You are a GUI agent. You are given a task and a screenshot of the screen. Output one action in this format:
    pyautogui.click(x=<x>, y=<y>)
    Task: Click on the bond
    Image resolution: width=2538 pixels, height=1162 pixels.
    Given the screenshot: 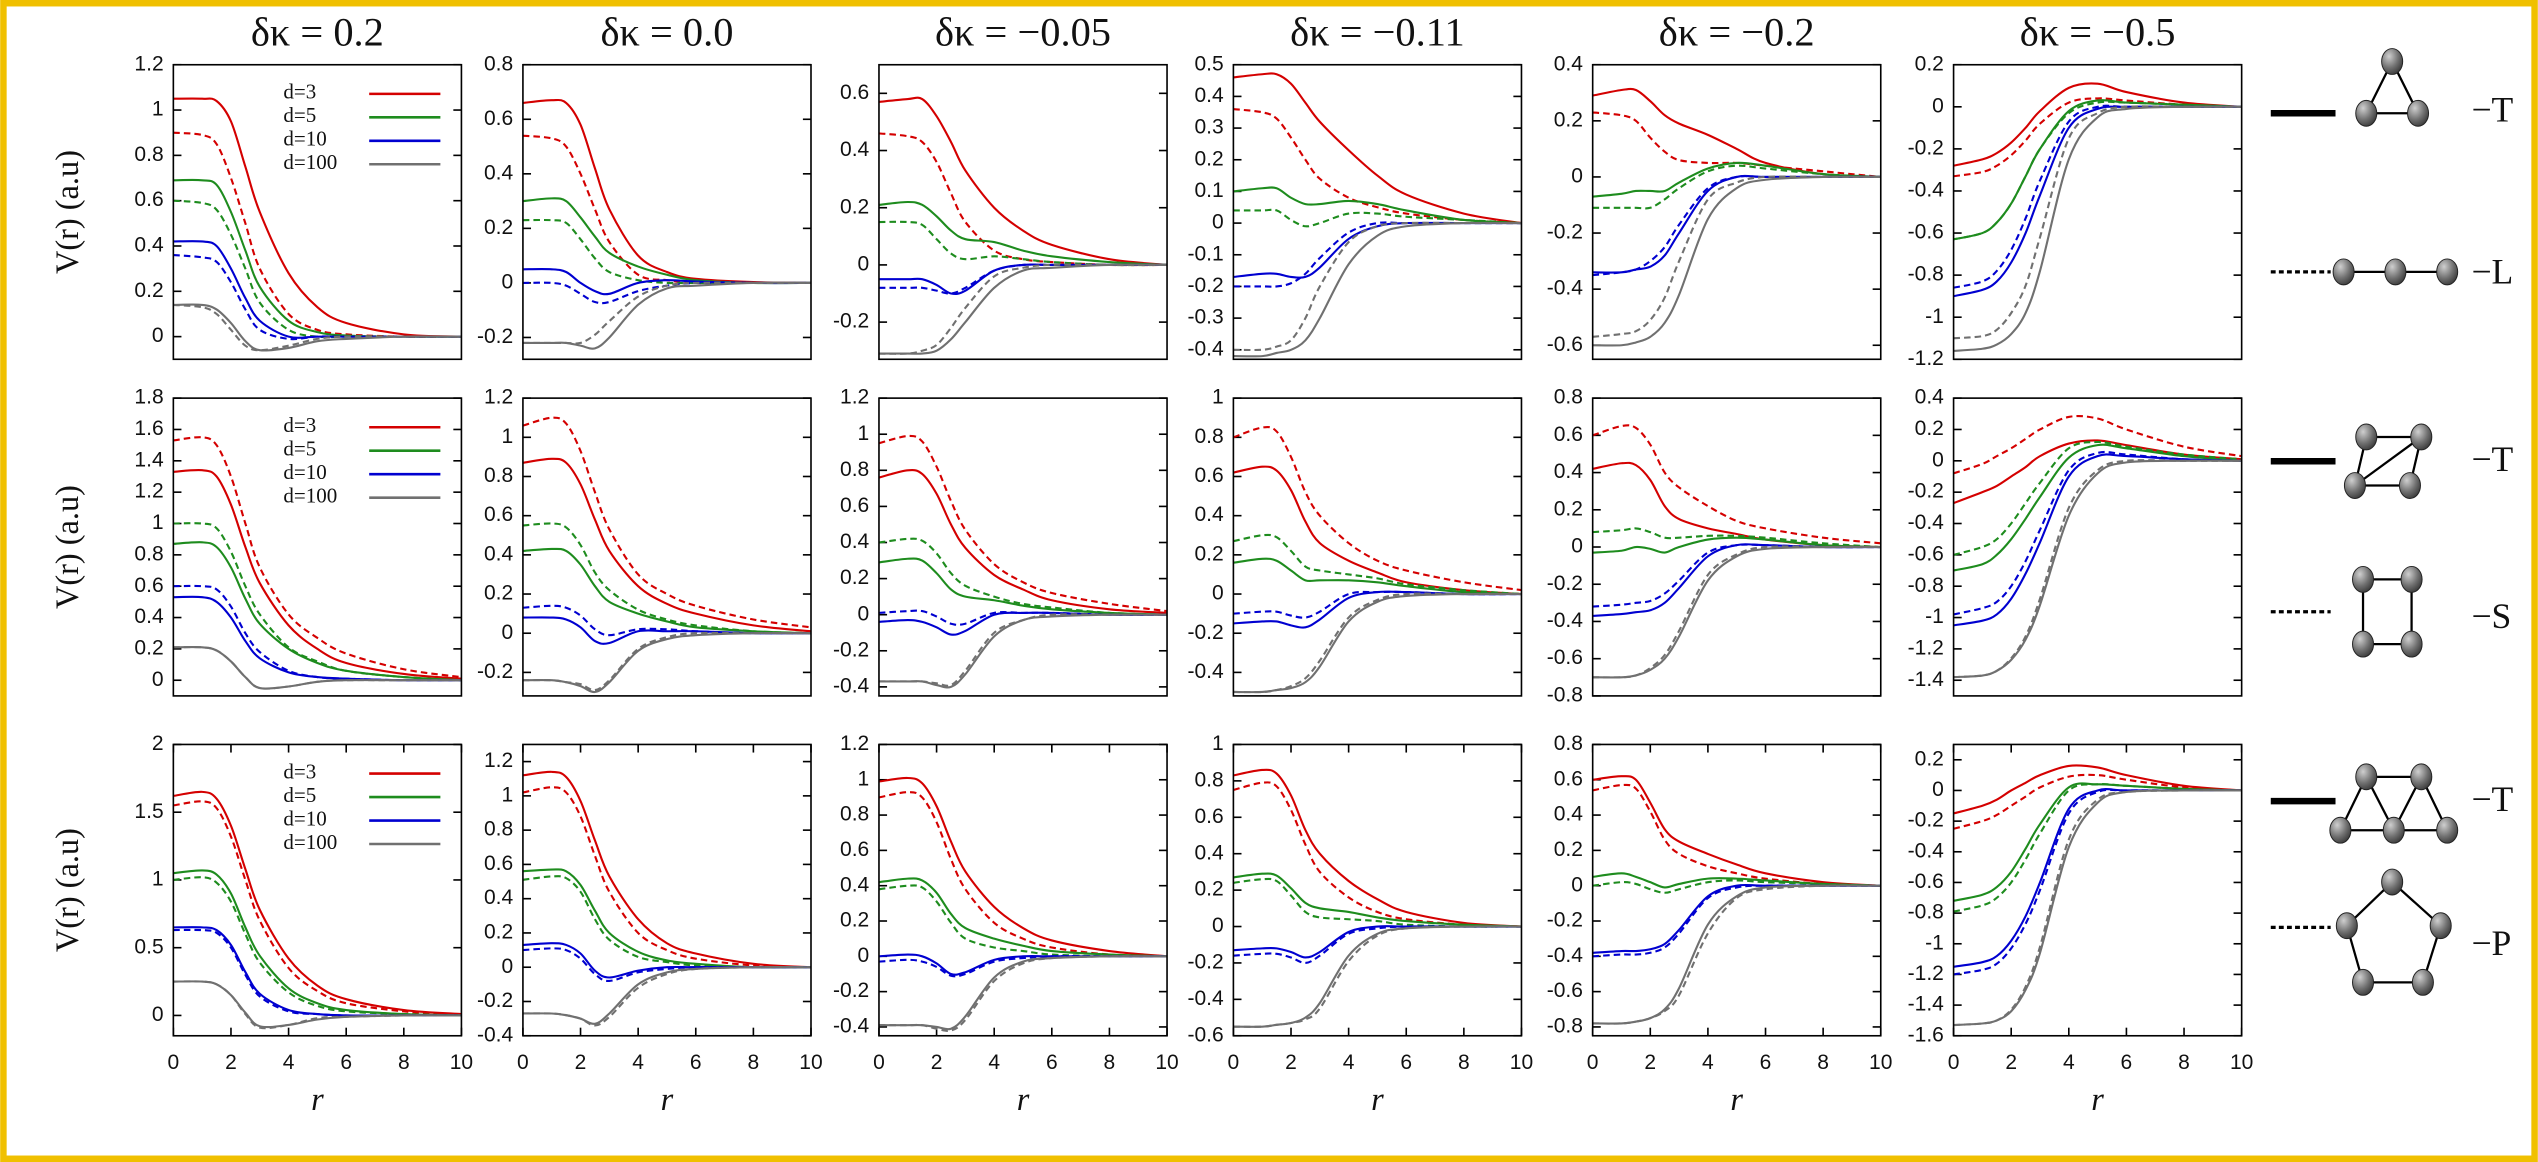 What is the action you would take?
    pyautogui.click(x=2388, y=461)
    